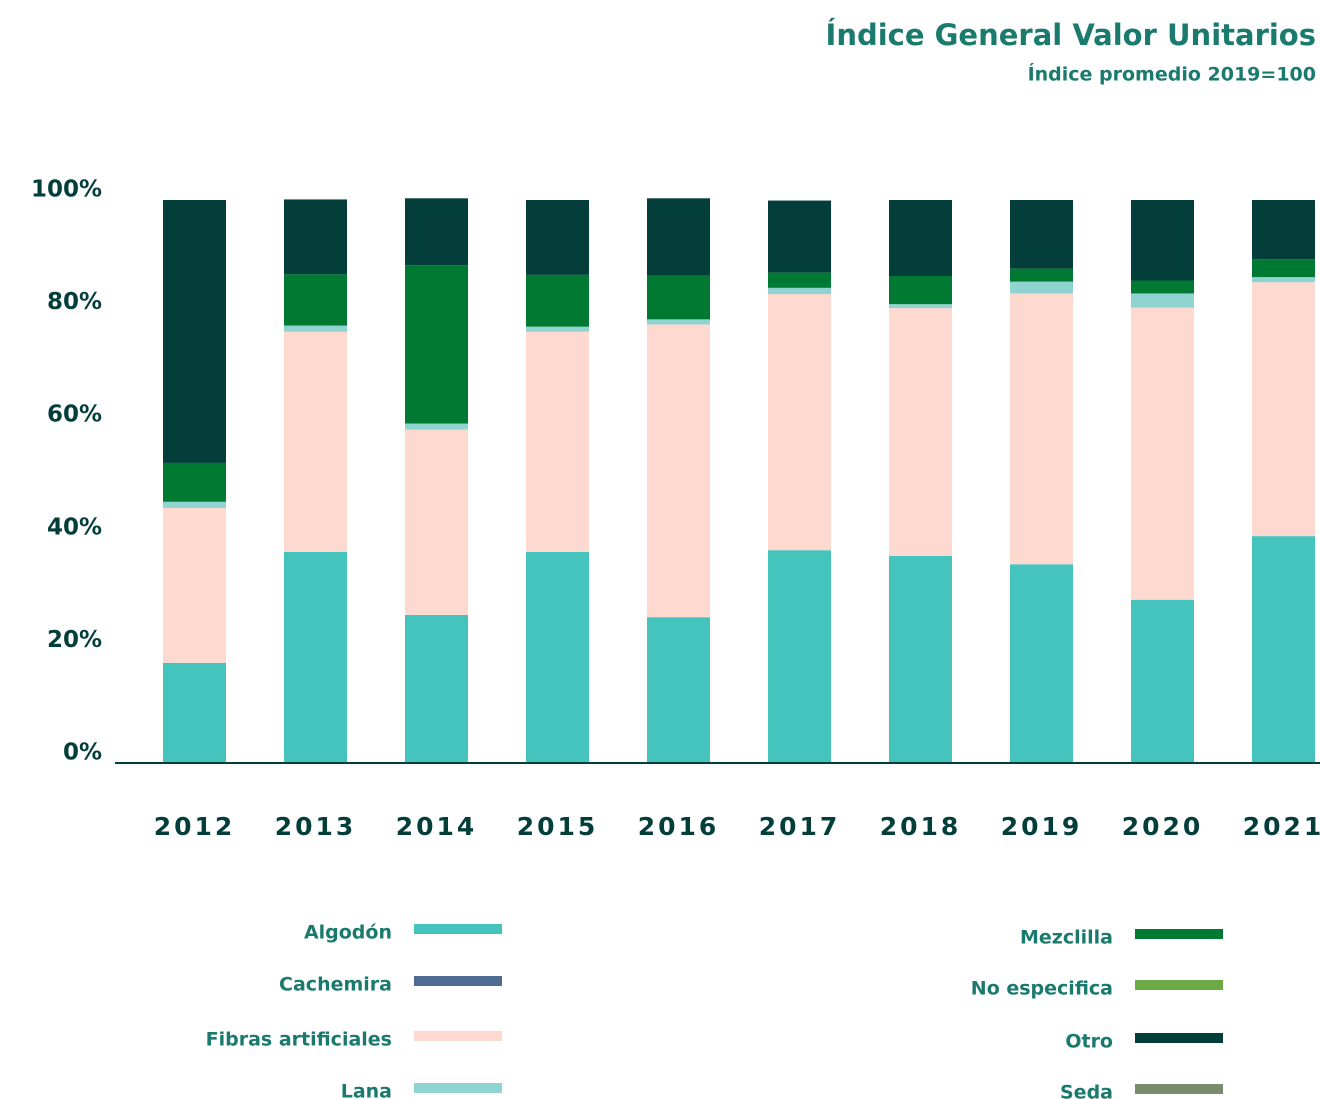  Describe the element at coordinates (66, 190) in the screenshot. I see `y-tick-label: 100%` at that location.